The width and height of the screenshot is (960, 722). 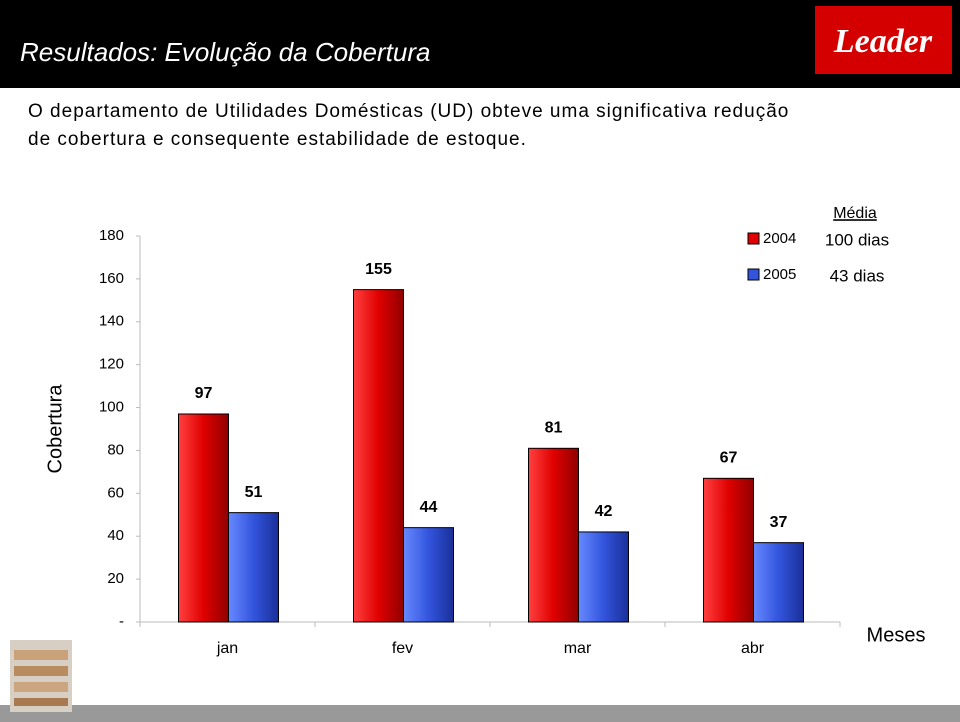 What do you see at coordinates (779, 274) in the screenshot?
I see `legend-label: 2005` at bounding box center [779, 274].